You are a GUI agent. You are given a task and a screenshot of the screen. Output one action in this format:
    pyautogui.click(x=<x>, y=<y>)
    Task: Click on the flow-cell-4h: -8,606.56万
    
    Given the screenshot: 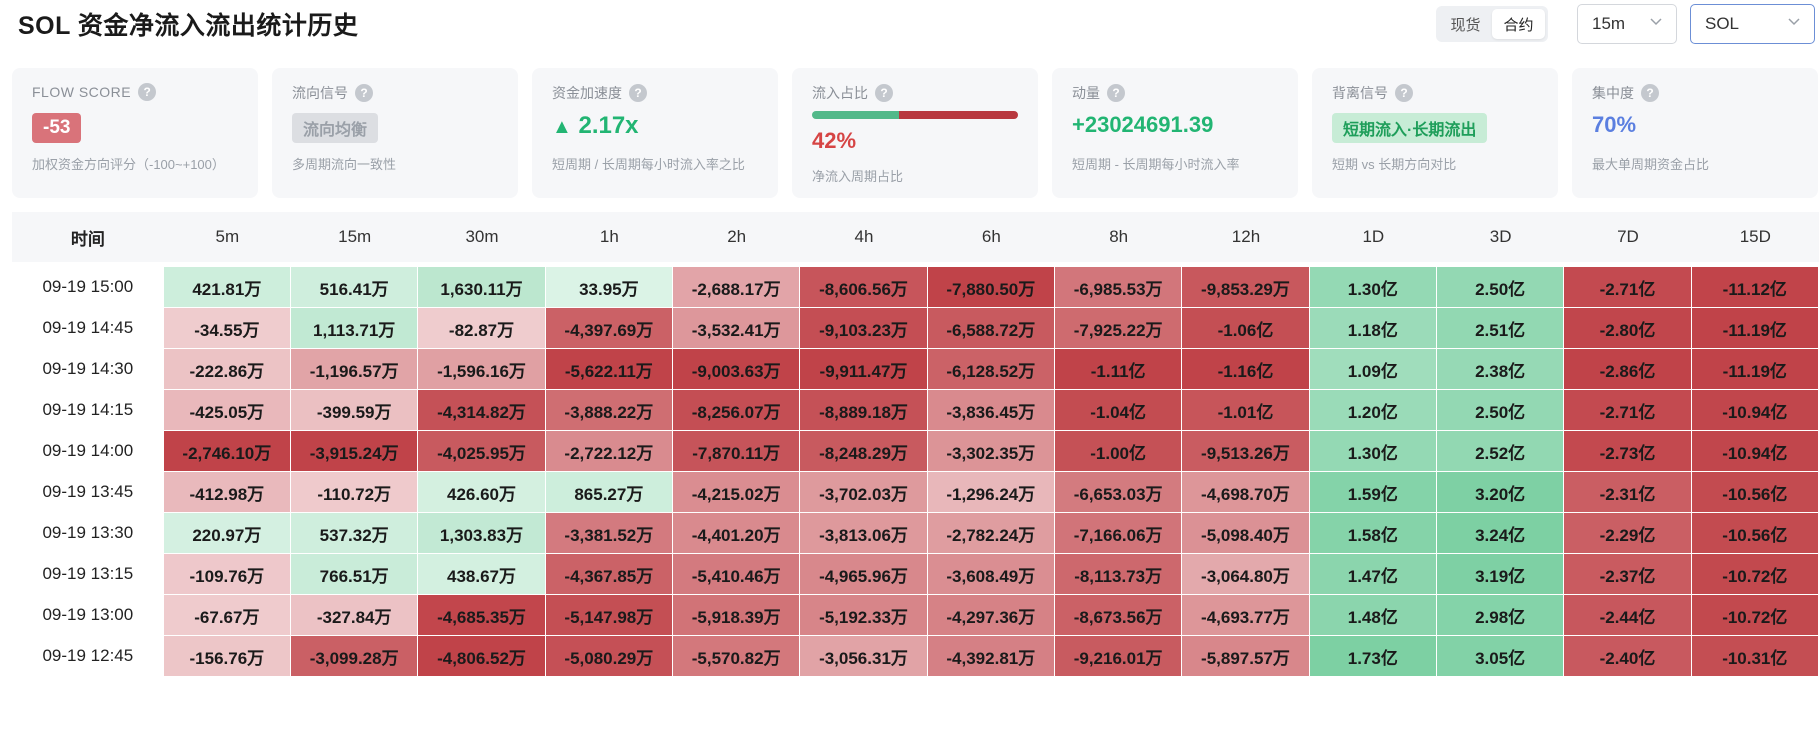 What is the action you would take?
    pyautogui.click(x=863, y=287)
    